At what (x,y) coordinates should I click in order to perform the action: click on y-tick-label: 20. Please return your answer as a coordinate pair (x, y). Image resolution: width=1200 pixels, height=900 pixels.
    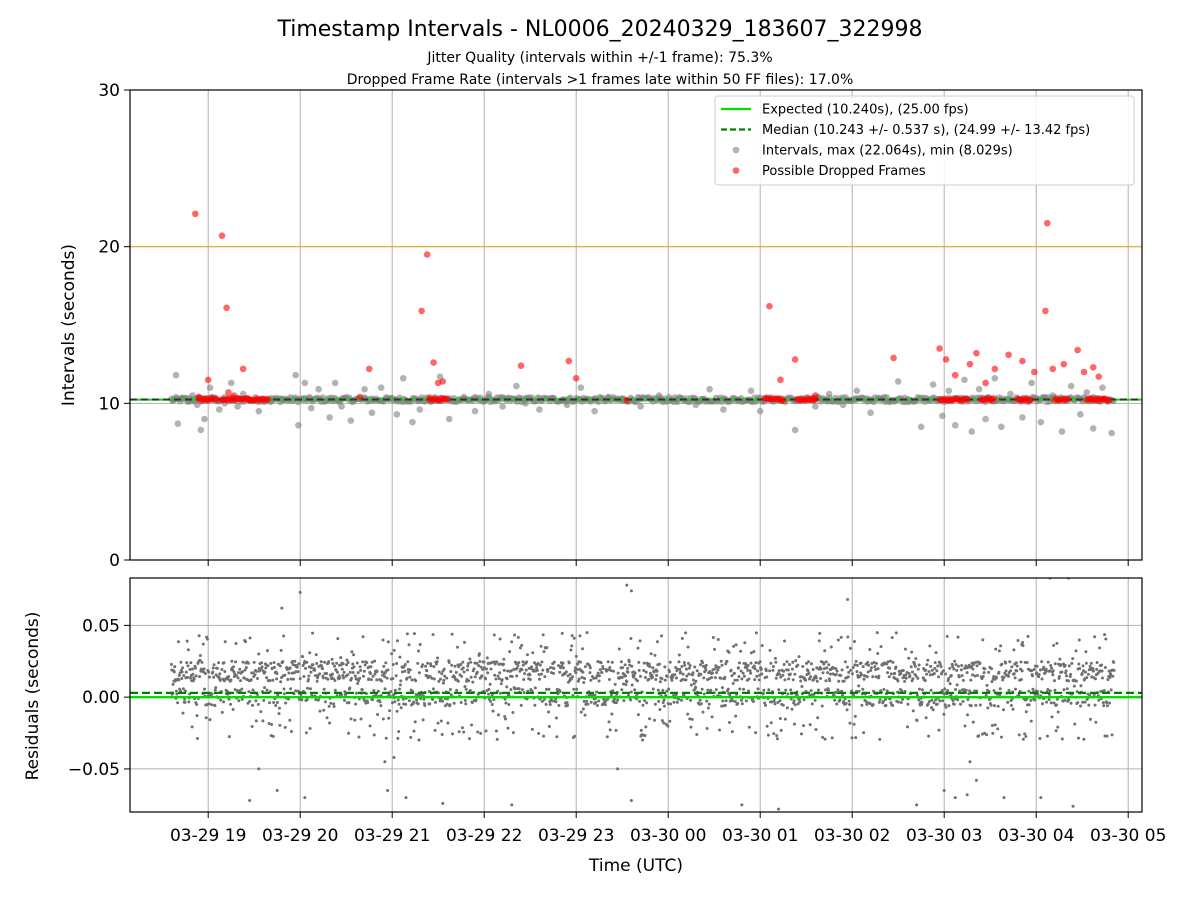
    Looking at the image, I should click on (109, 248).